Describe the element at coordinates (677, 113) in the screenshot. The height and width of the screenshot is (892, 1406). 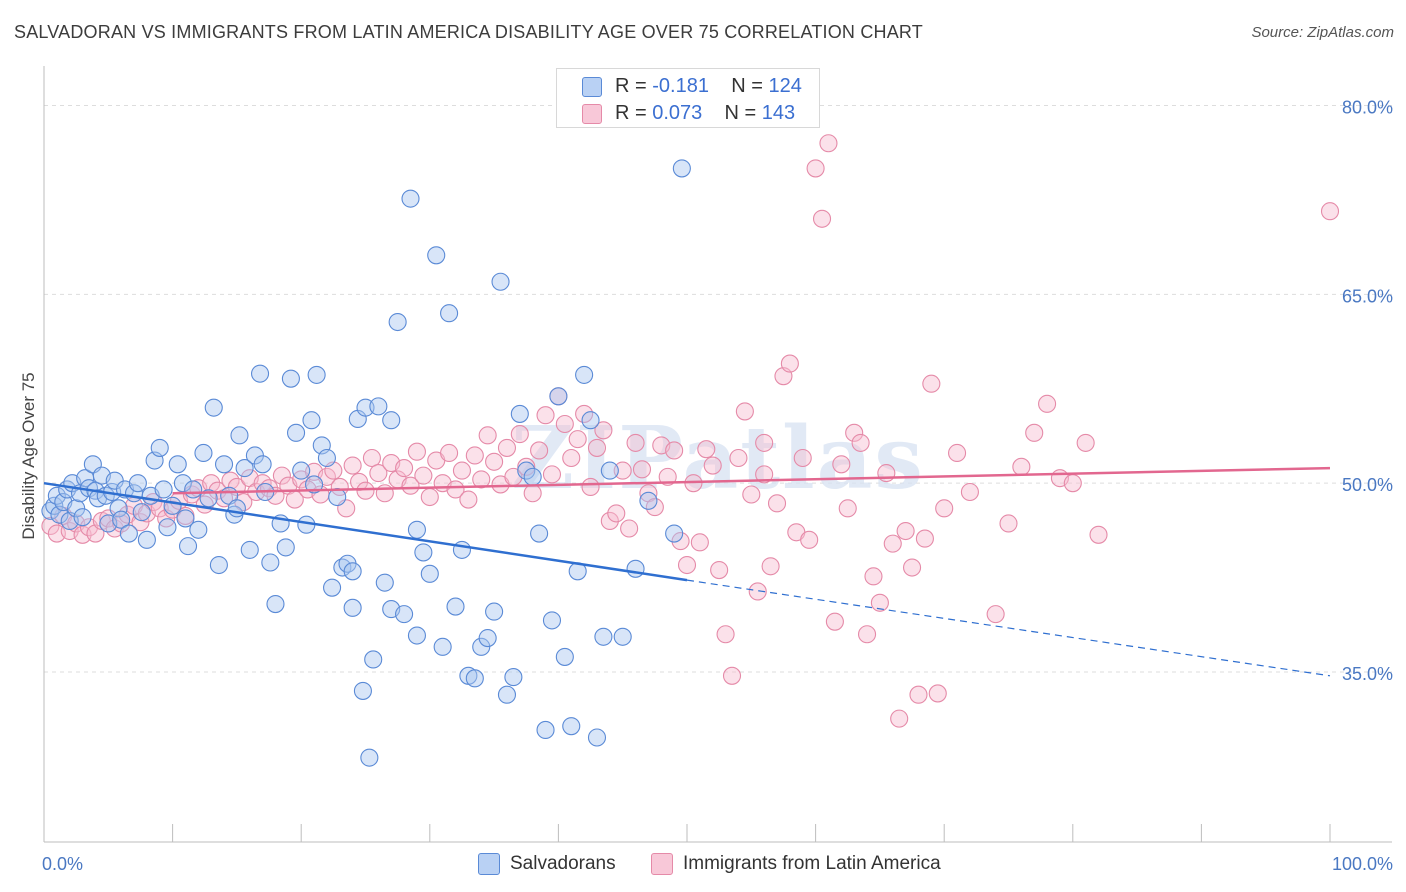
I see `r-value: 0.073` at that location.